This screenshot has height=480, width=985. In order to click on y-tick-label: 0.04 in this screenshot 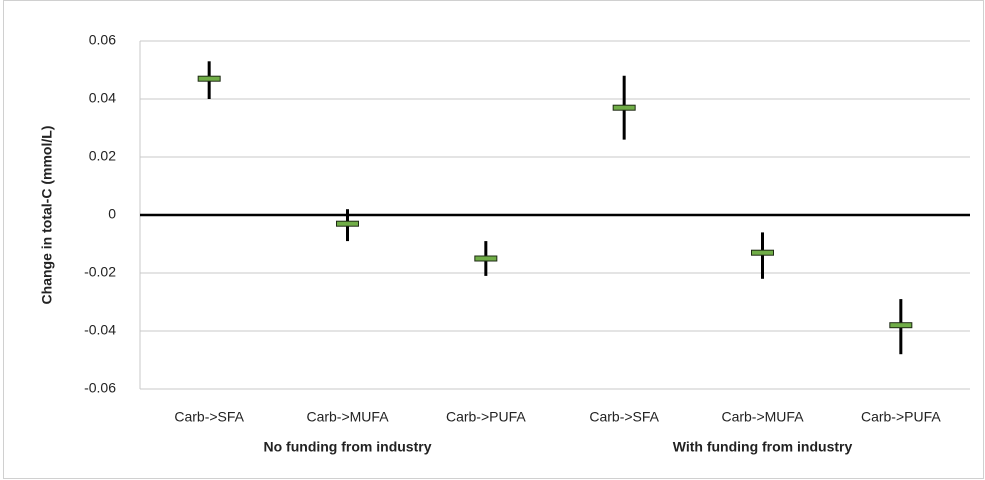, I will do `click(102, 98)`.